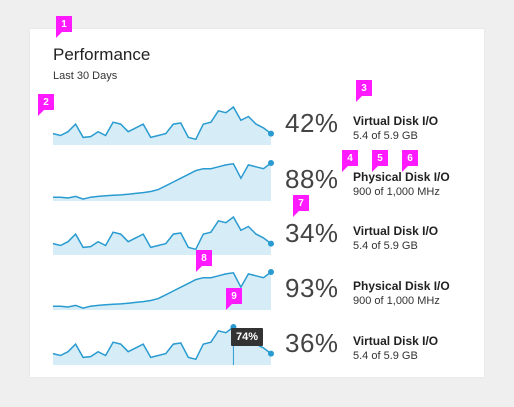 Image resolution: width=514 pixels, height=407 pixels. What do you see at coordinates (364, 91) in the screenshot?
I see `annotation-marker: 3` at bounding box center [364, 91].